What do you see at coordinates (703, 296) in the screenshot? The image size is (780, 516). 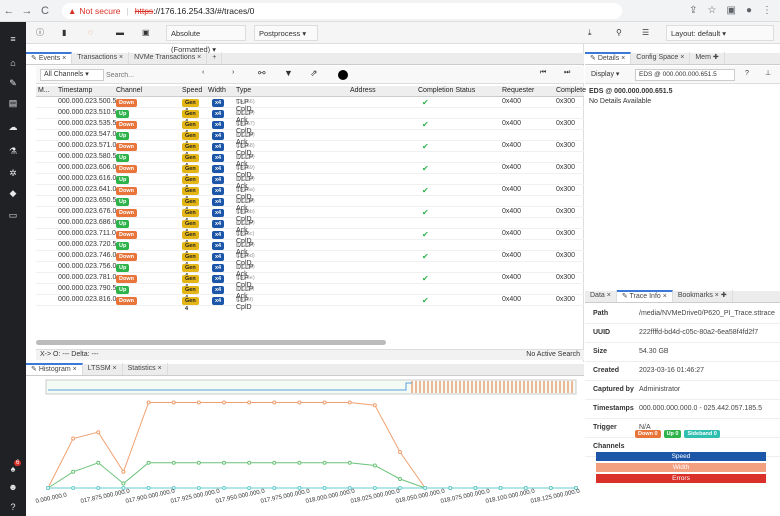 I see `tab-bookmarks: Bookmarks × ✚` at bounding box center [703, 296].